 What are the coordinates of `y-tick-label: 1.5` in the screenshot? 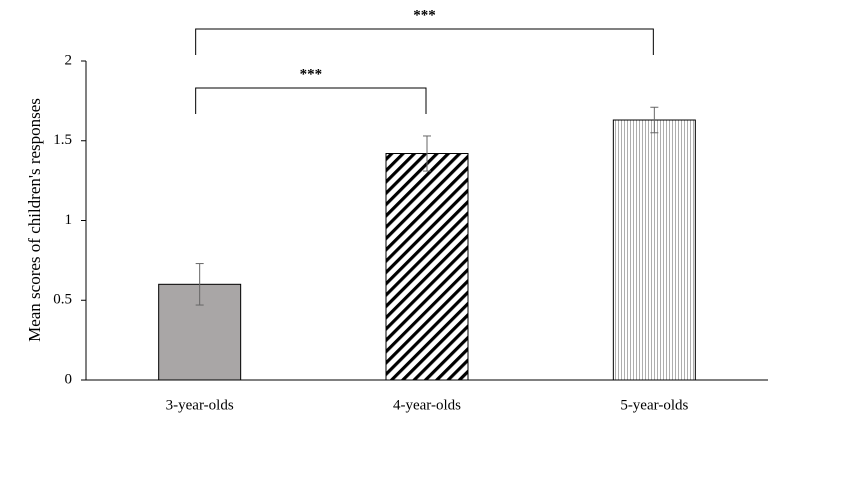 It's located at (62, 140).